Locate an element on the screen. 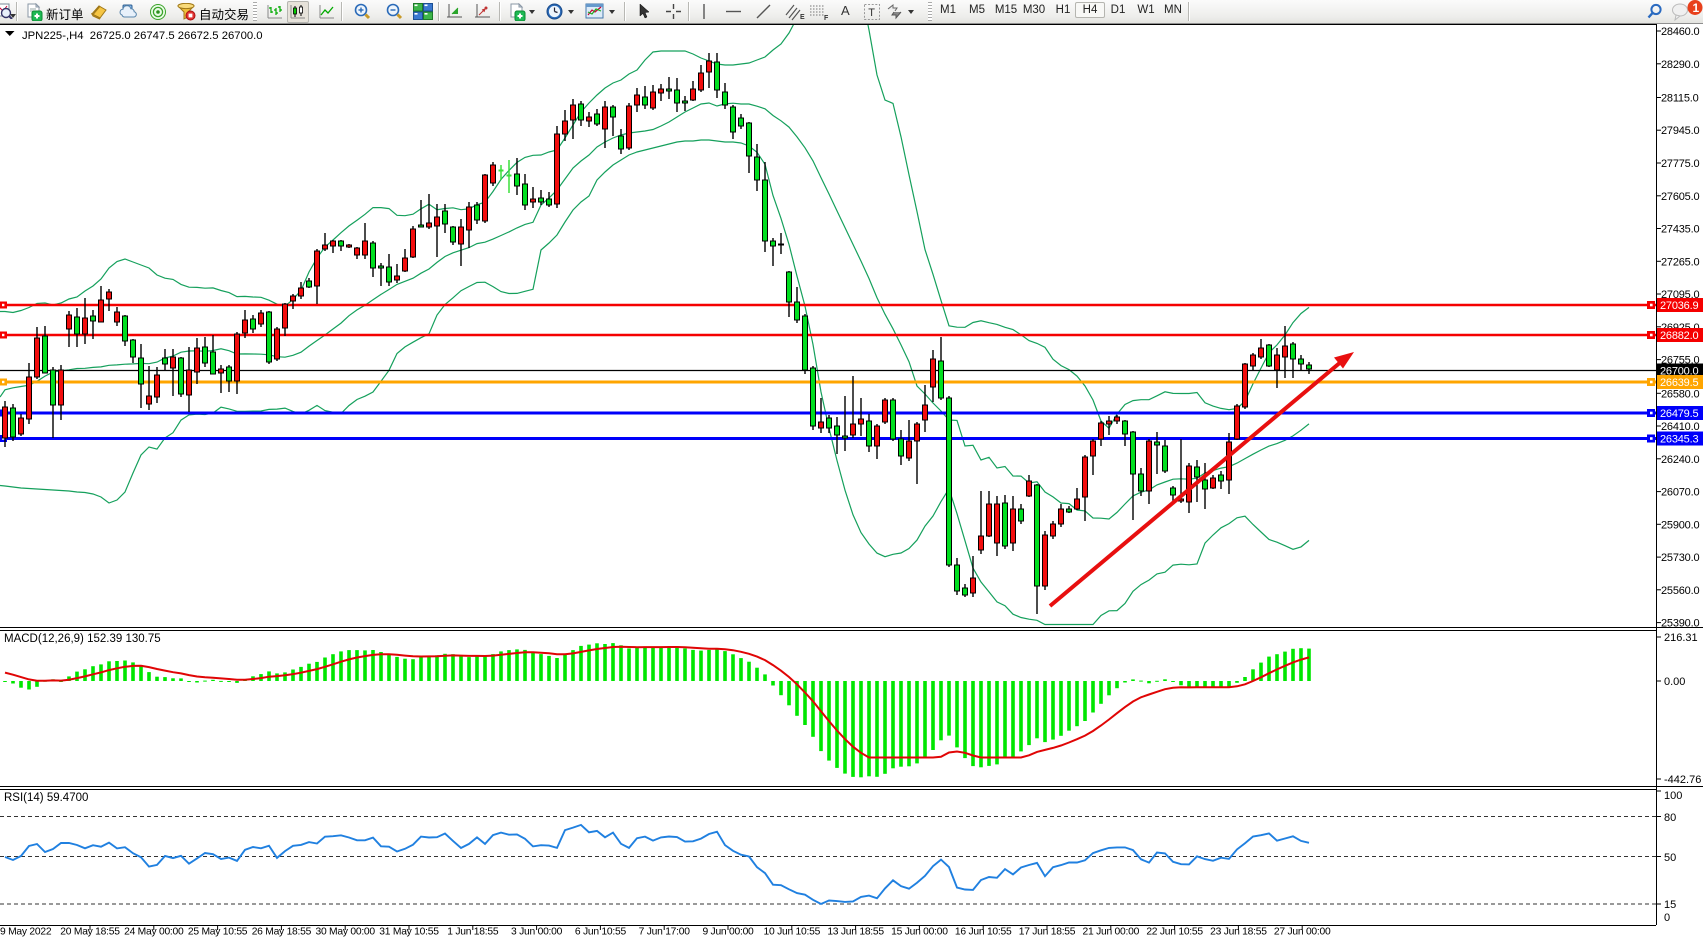  svg-text: 21 Jun 00:00 is located at coordinates (1111, 932).